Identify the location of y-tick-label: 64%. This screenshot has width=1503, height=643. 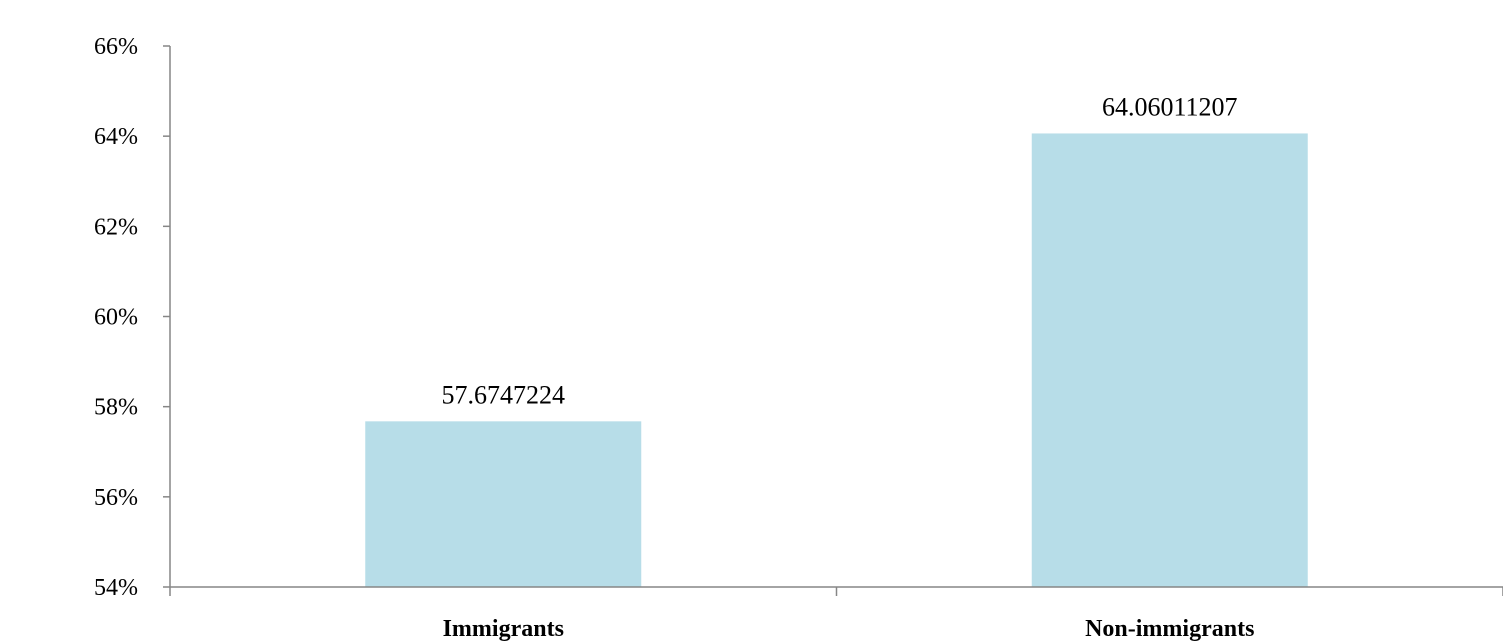
(116, 137).